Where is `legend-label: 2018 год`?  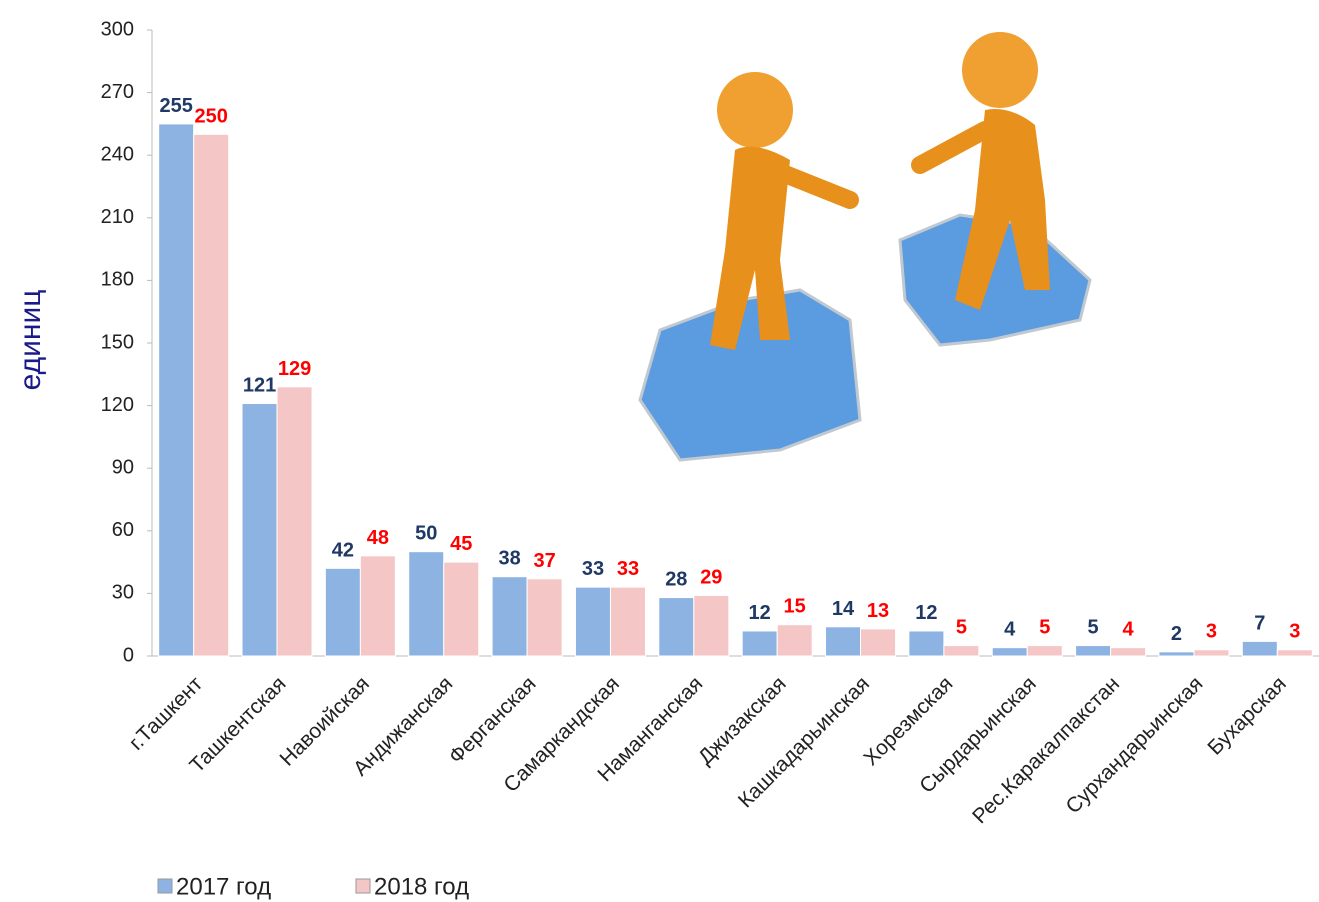 legend-label: 2018 год is located at coordinates (421, 886).